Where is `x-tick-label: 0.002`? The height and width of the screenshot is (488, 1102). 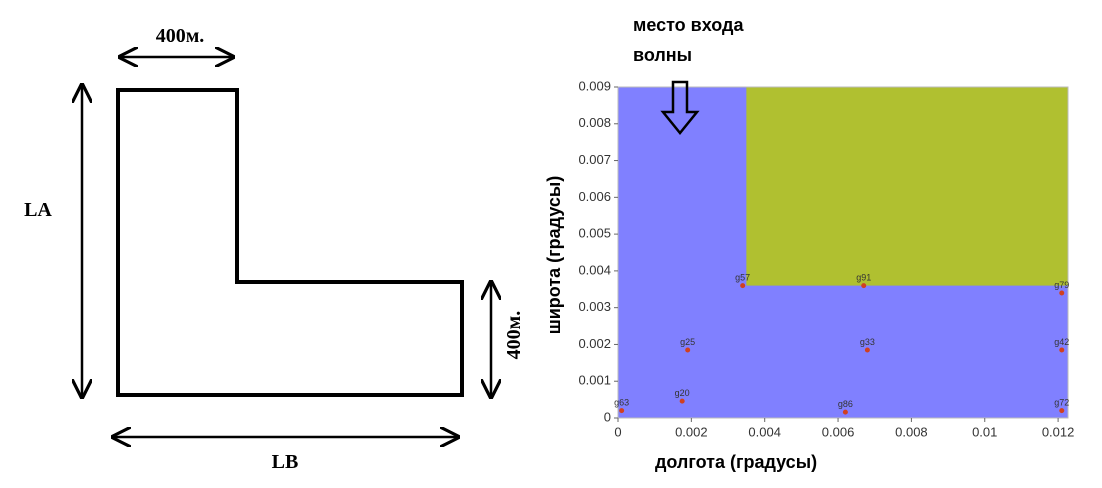 x-tick-label: 0.002 is located at coordinates (691, 431).